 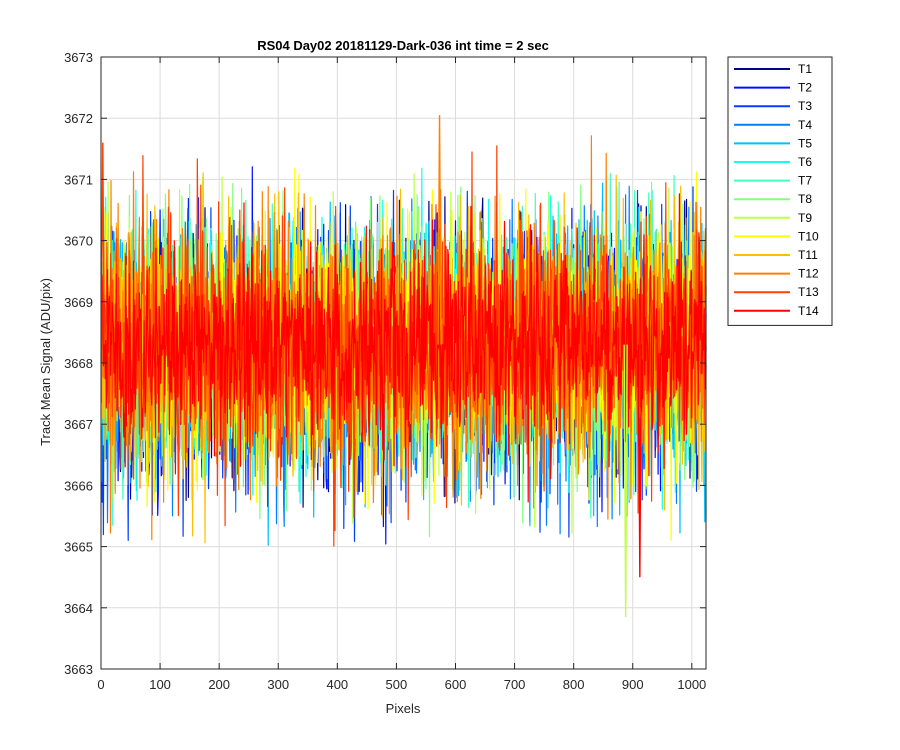 I want to click on y-tick-label: 3665, so click(x=78, y=547).